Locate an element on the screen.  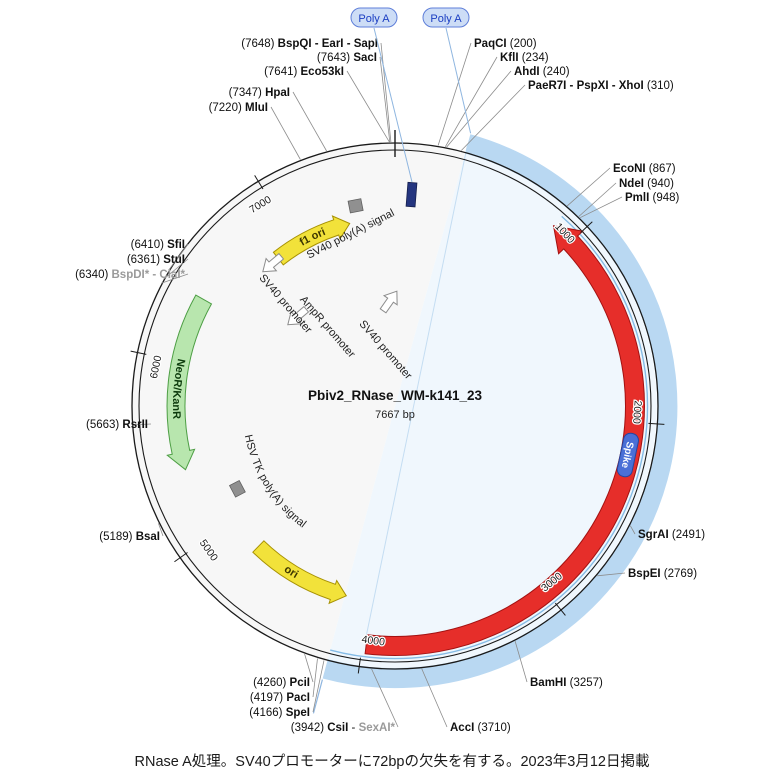
f1-ori-arrow is located at coordinates (311, 240).